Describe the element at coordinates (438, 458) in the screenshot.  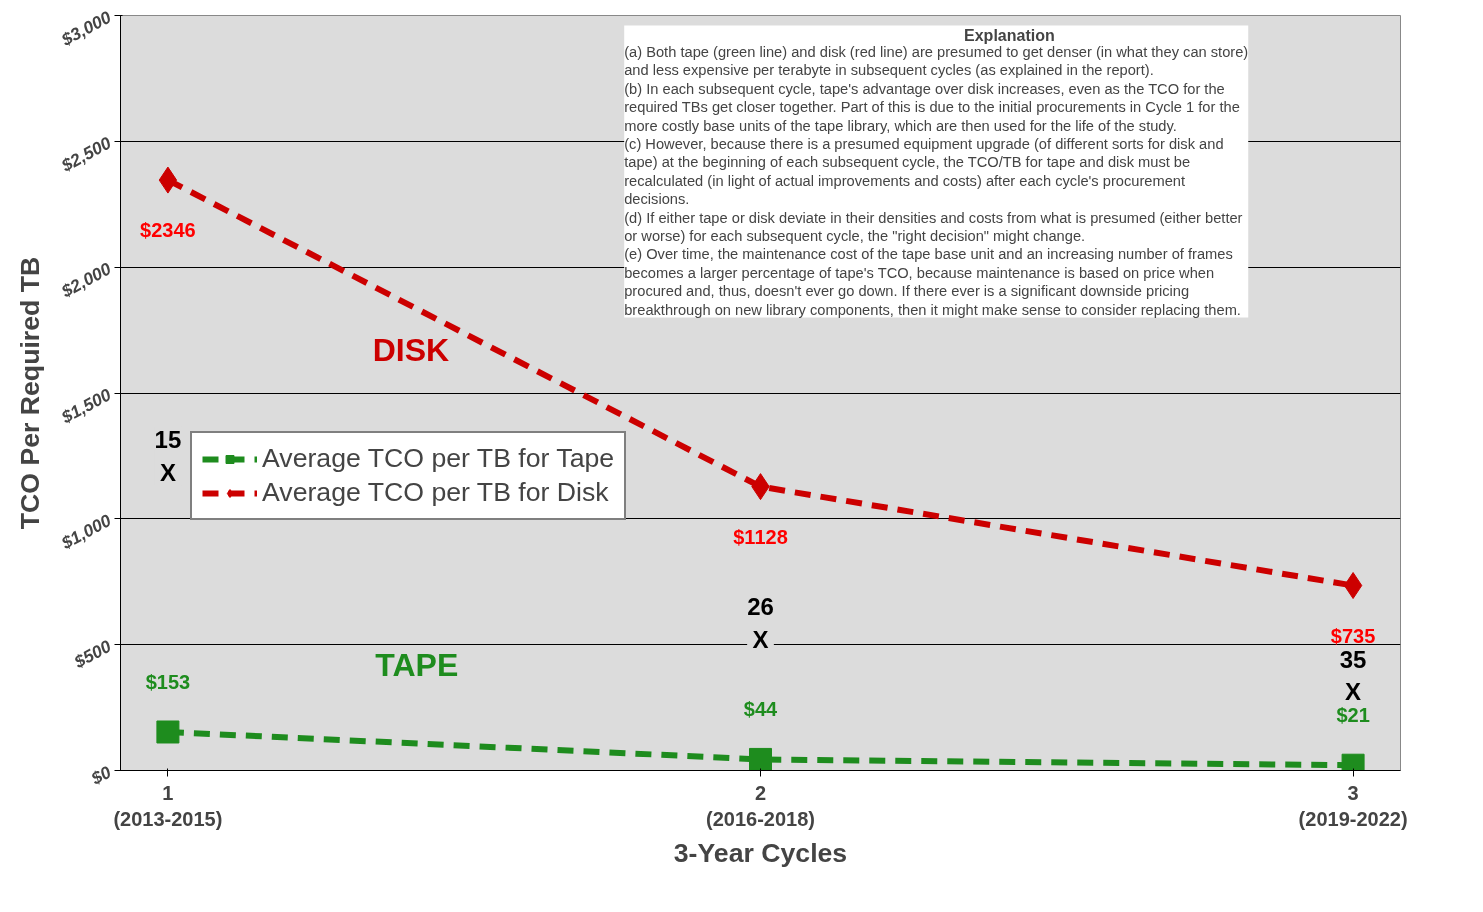
I see `legend-label: Average TCO per TB for Tape` at that location.